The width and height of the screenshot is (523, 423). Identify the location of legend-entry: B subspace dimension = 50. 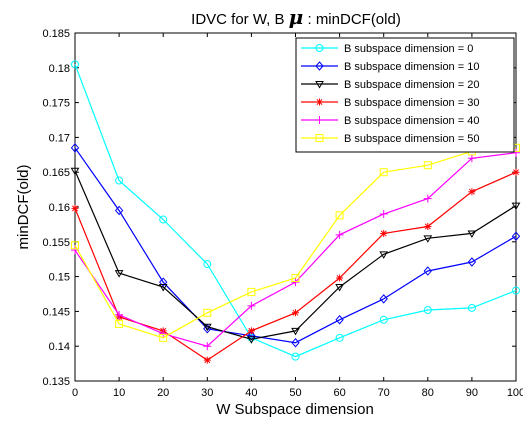
(390, 139).